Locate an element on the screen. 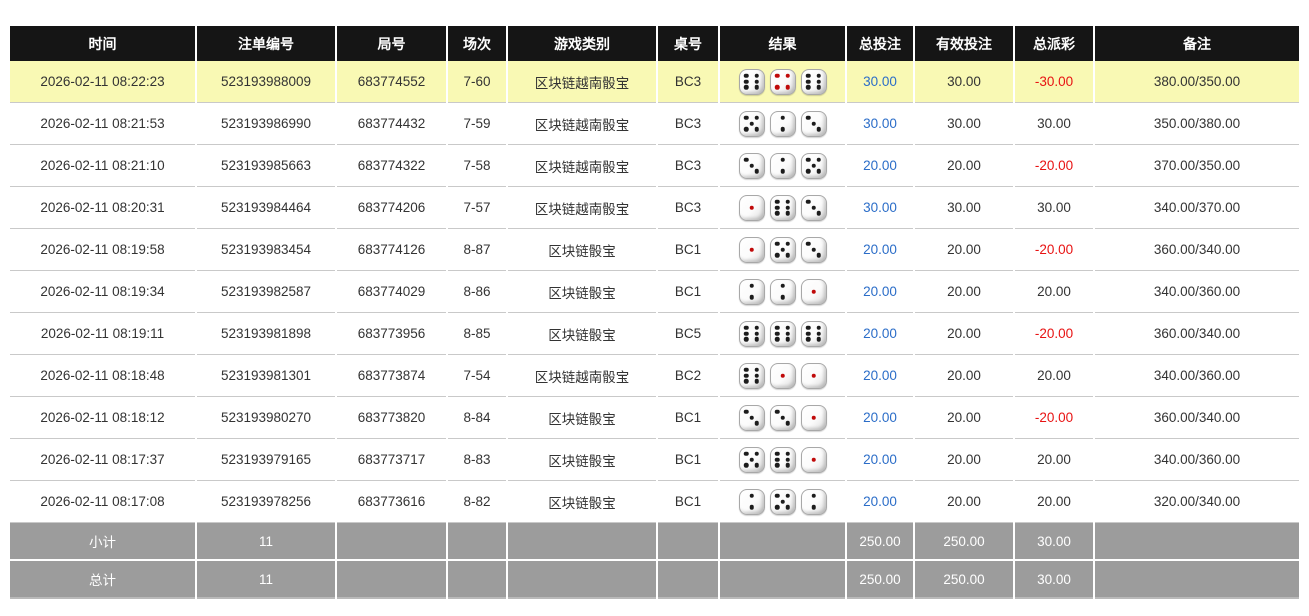  round-id-cell: 683774552 is located at coordinates (391, 82).